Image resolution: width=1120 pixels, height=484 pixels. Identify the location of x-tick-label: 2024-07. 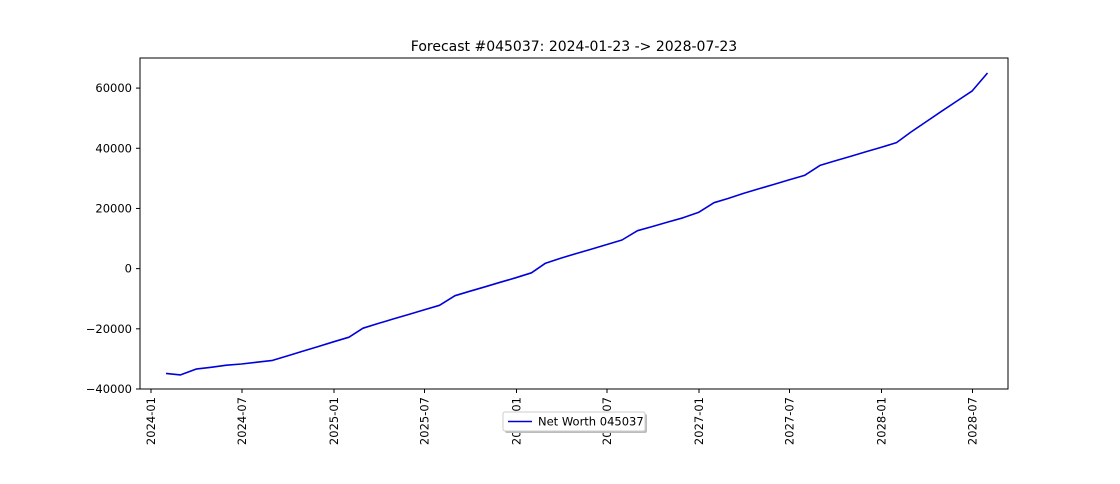
(242, 421).